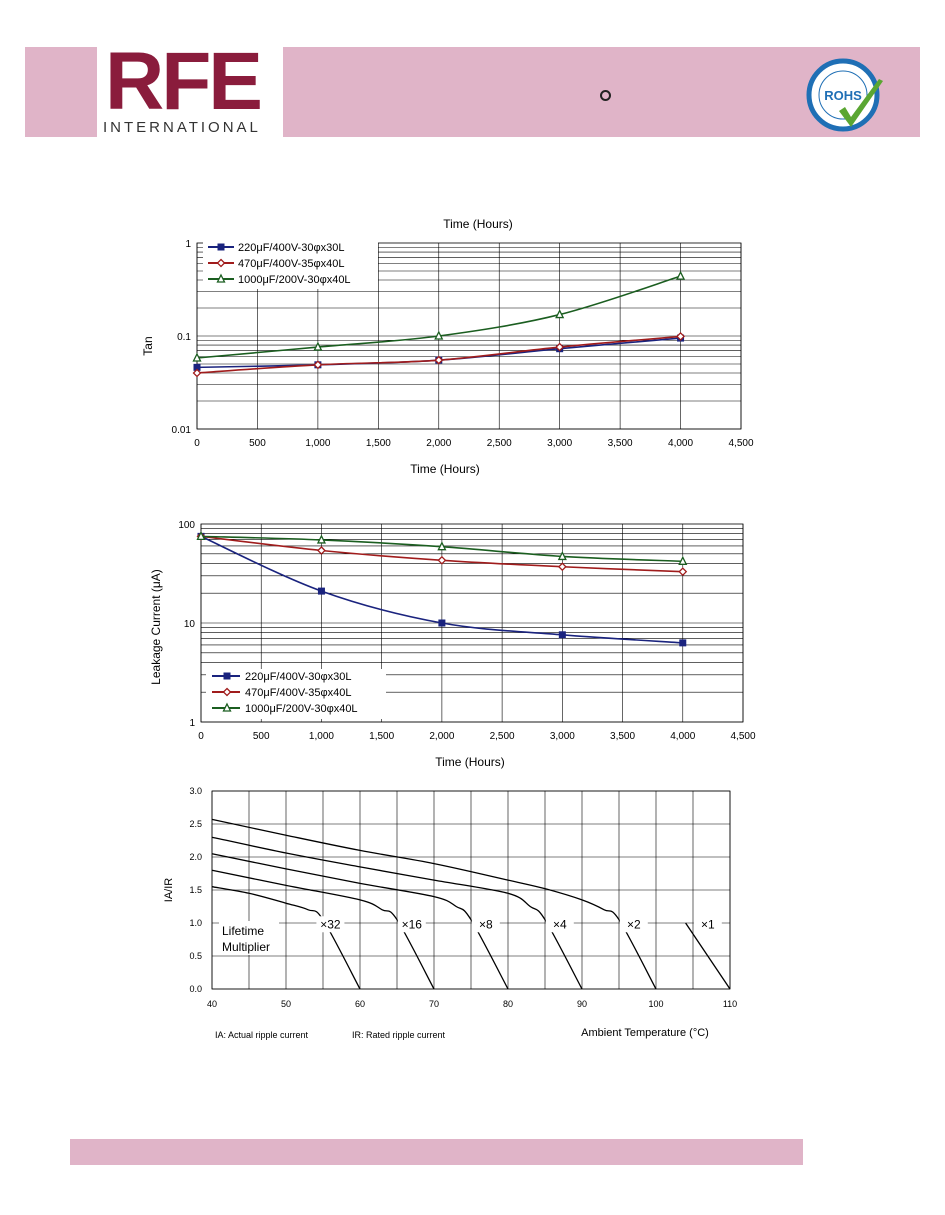 Image resolution: width=945 pixels, height=1215 pixels. What do you see at coordinates (360, 1004) in the screenshot?
I see `x-tick-label: 60` at bounding box center [360, 1004].